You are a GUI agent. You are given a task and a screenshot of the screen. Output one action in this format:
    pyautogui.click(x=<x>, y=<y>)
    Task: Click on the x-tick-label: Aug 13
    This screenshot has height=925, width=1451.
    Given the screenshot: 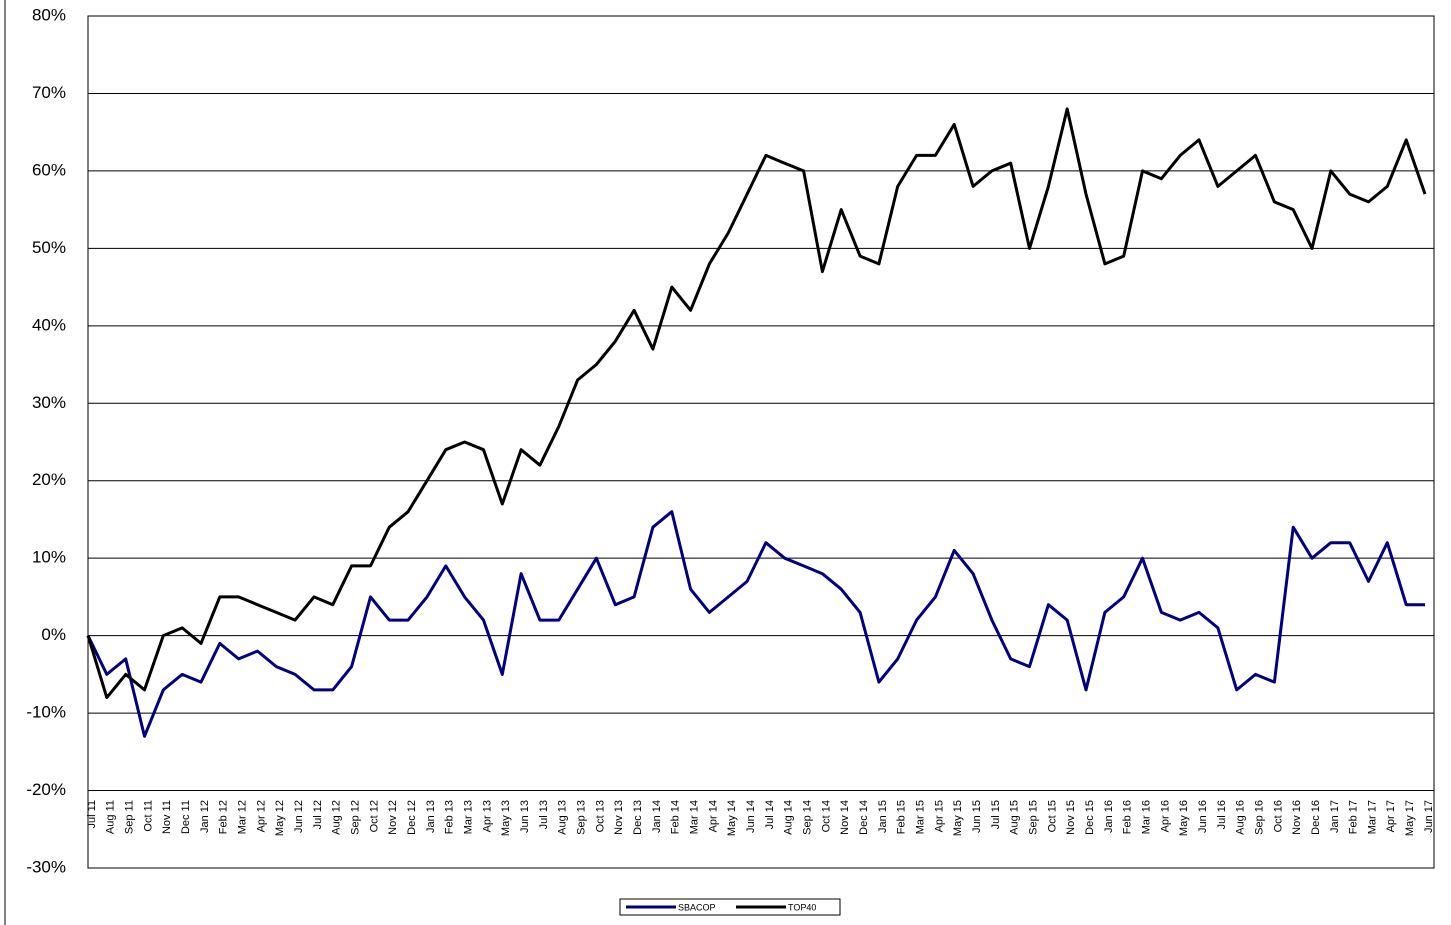 What is the action you would take?
    pyautogui.click(x=563, y=817)
    